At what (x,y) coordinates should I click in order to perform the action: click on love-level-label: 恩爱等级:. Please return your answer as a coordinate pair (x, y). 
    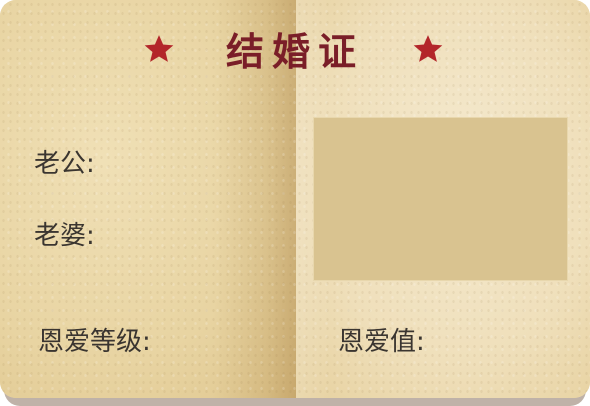
    Looking at the image, I should click on (94, 342).